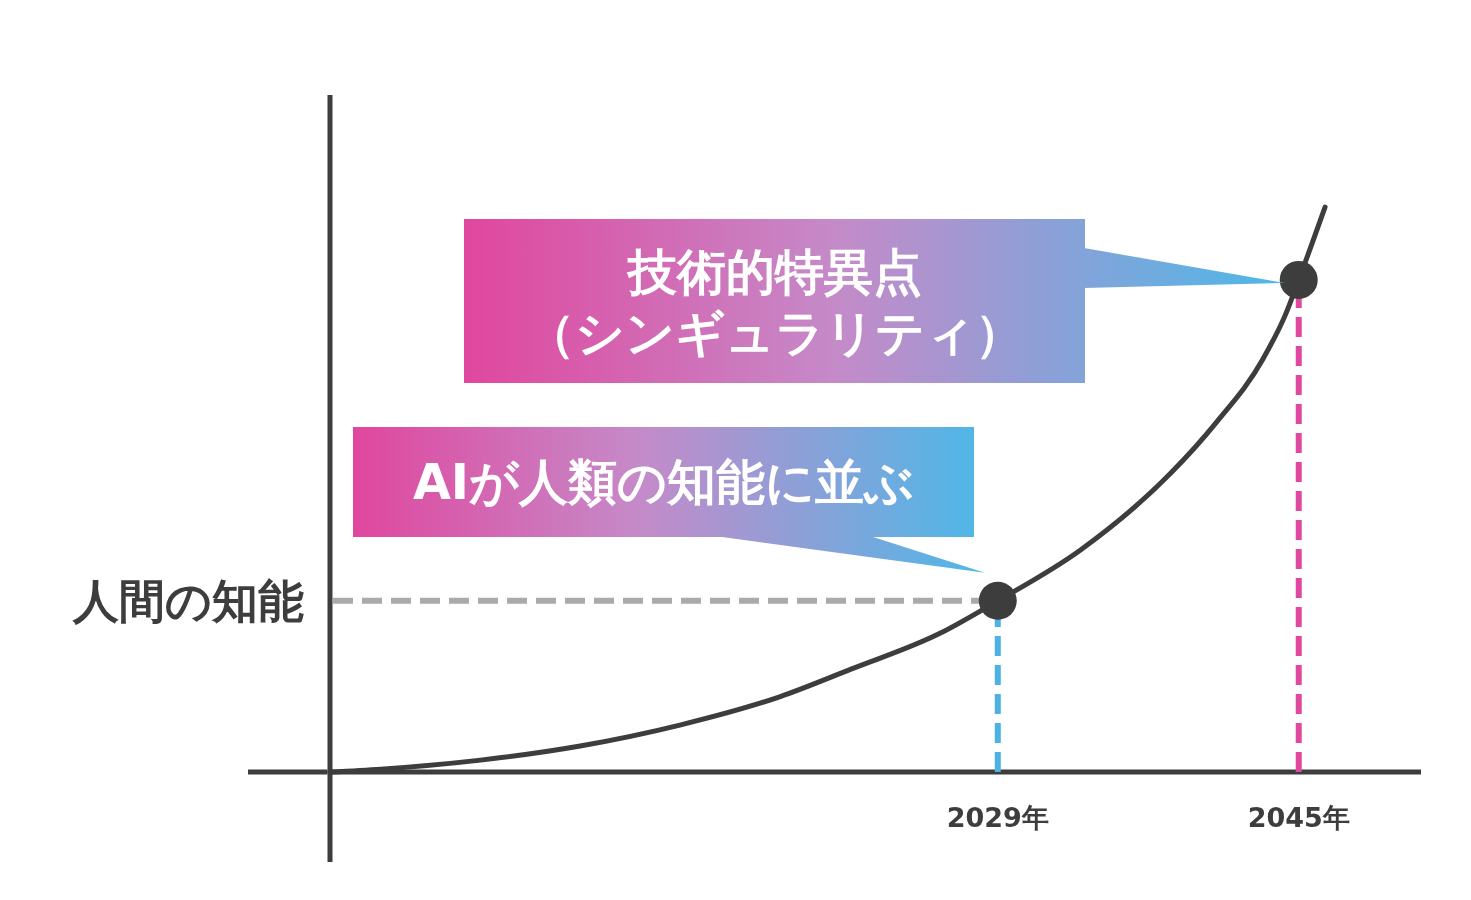 Image resolution: width=1471 pixels, height=900 pixels. What do you see at coordinates (188, 600) in the screenshot?
I see `ref-line-label: 人間の知能` at bounding box center [188, 600].